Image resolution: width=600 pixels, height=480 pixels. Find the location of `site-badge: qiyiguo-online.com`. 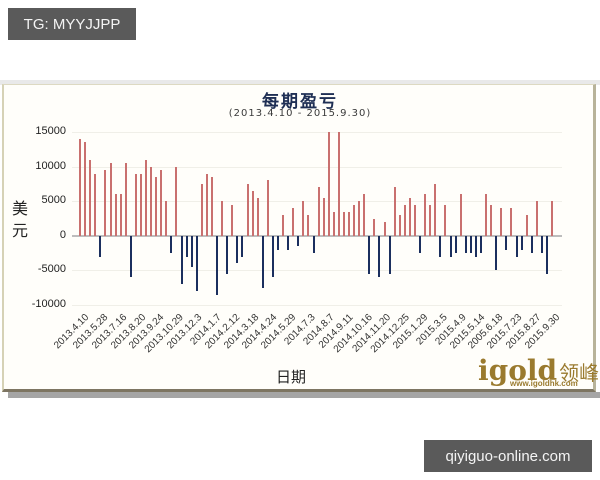

site-badge: qiyiguo-online.com is located at coordinates (508, 456).